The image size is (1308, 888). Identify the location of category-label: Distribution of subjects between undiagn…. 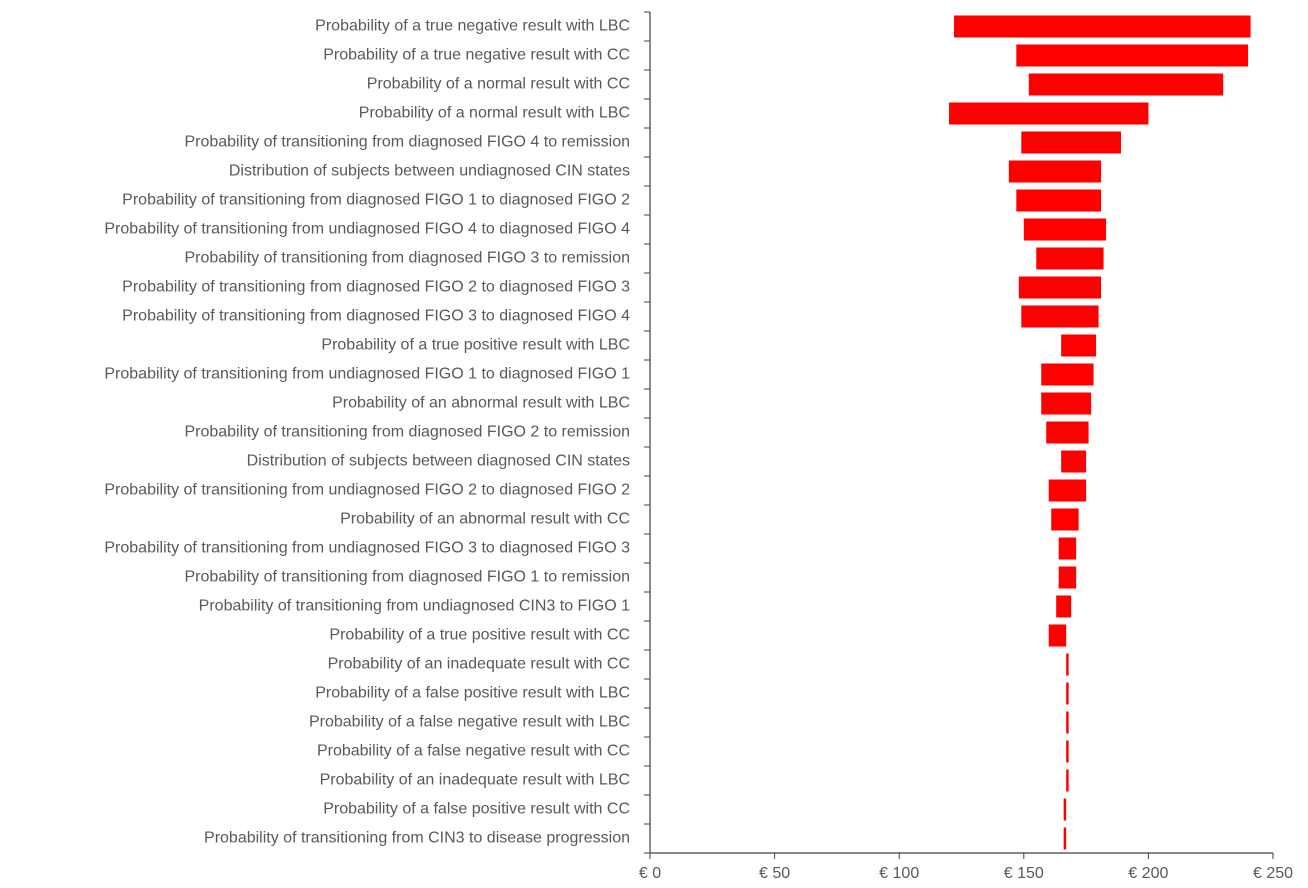
(429, 171).